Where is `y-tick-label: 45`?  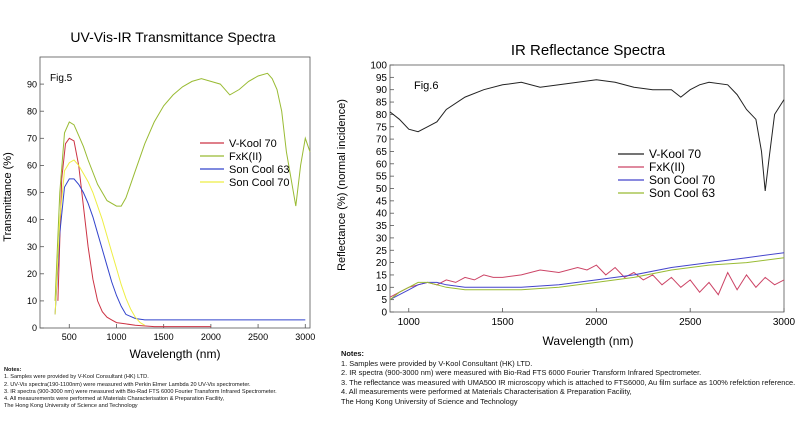 y-tick-label: 45 is located at coordinates (382, 201).